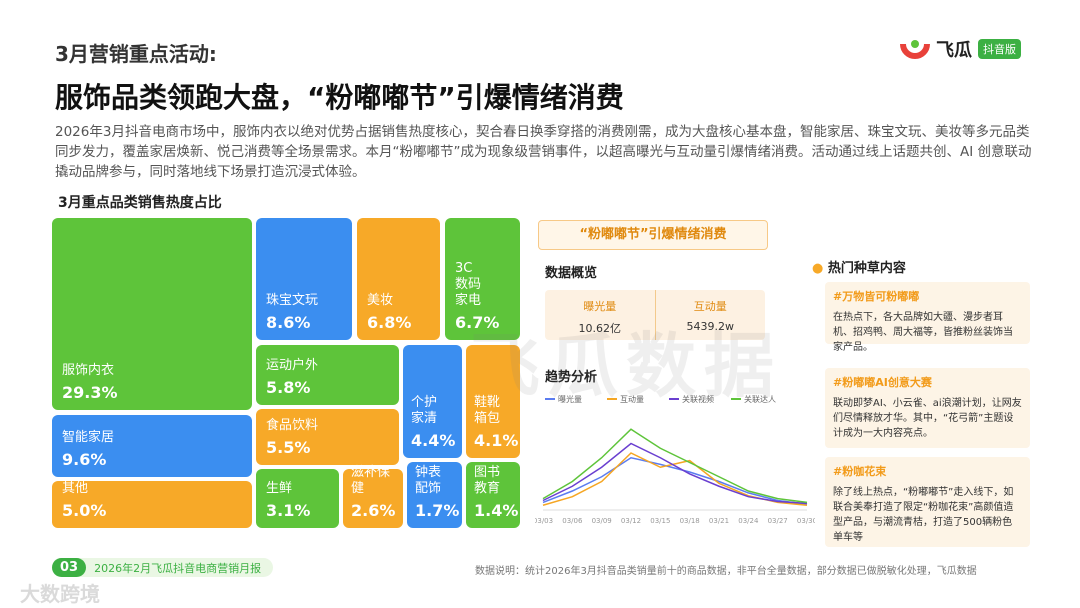 This screenshot has height=608, width=1080. Describe the element at coordinates (152, 446) in the screenshot. I see `tile: 智能家居 9.6%` at that location.